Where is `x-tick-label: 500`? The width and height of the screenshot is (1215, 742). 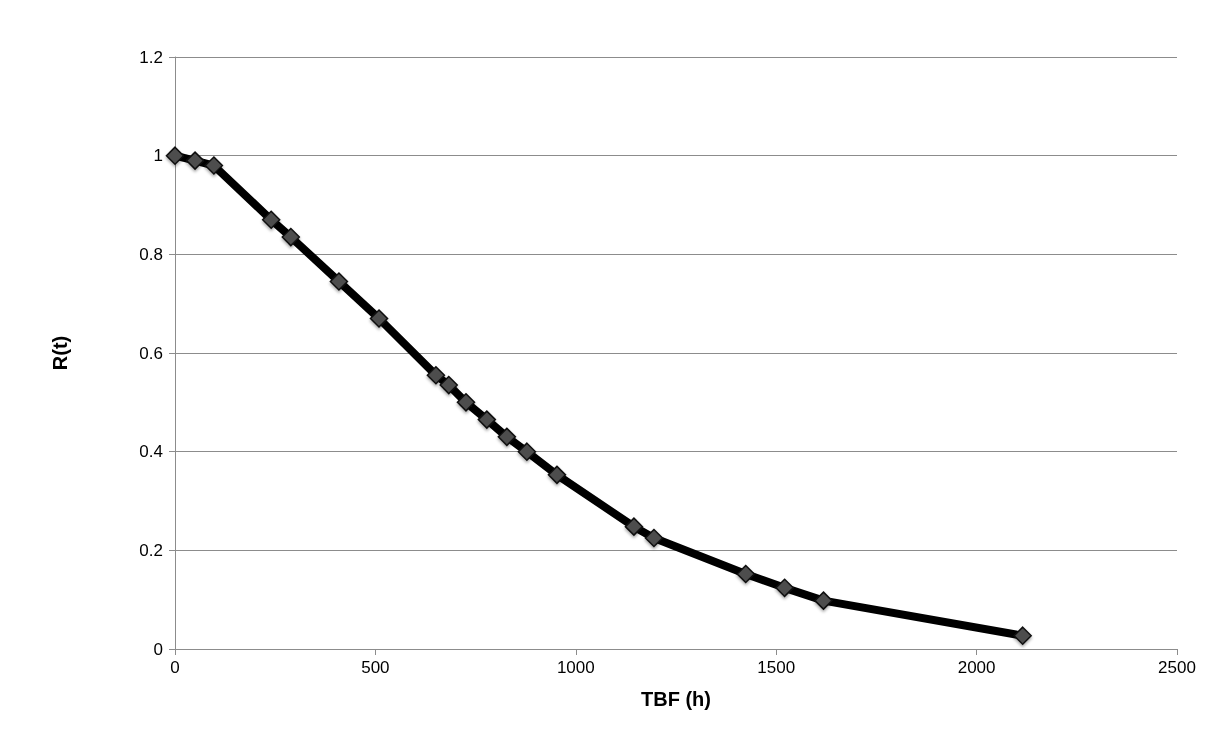 x-tick-label: 500 is located at coordinates (375, 667).